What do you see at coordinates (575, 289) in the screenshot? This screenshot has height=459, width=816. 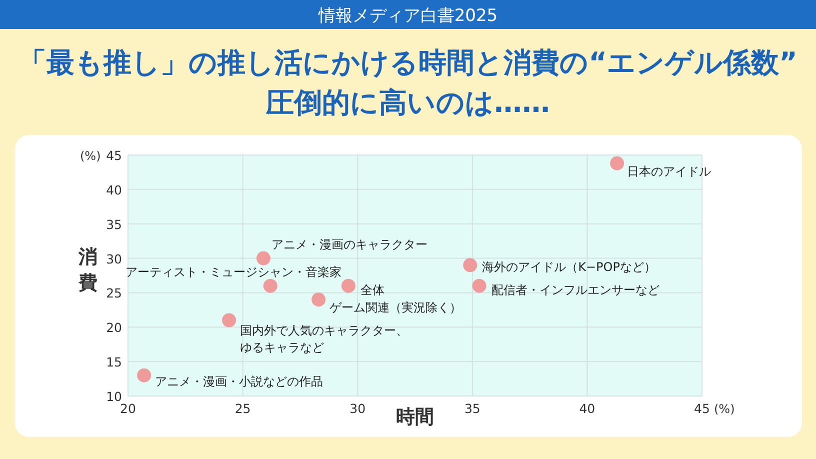 I see `annotation: 配信者・インフルエンサーなど` at bounding box center [575, 289].